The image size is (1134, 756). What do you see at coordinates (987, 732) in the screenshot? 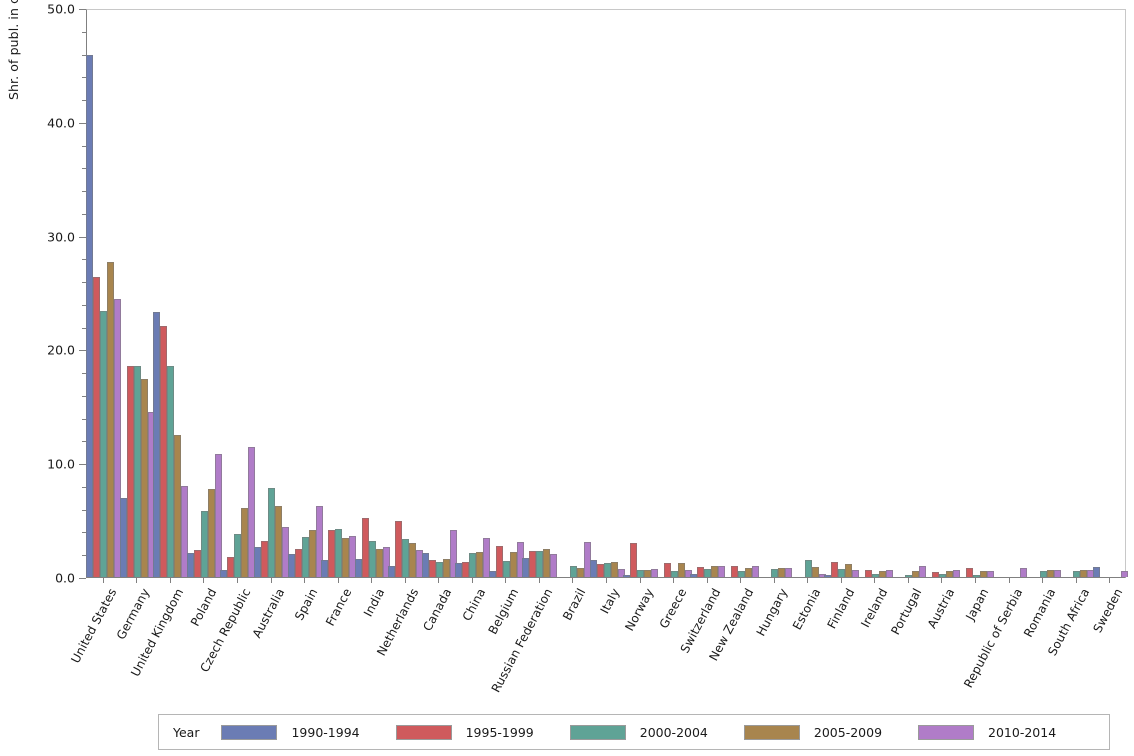
I see `legend-item: 2010-2014` at bounding box center [987, 732].